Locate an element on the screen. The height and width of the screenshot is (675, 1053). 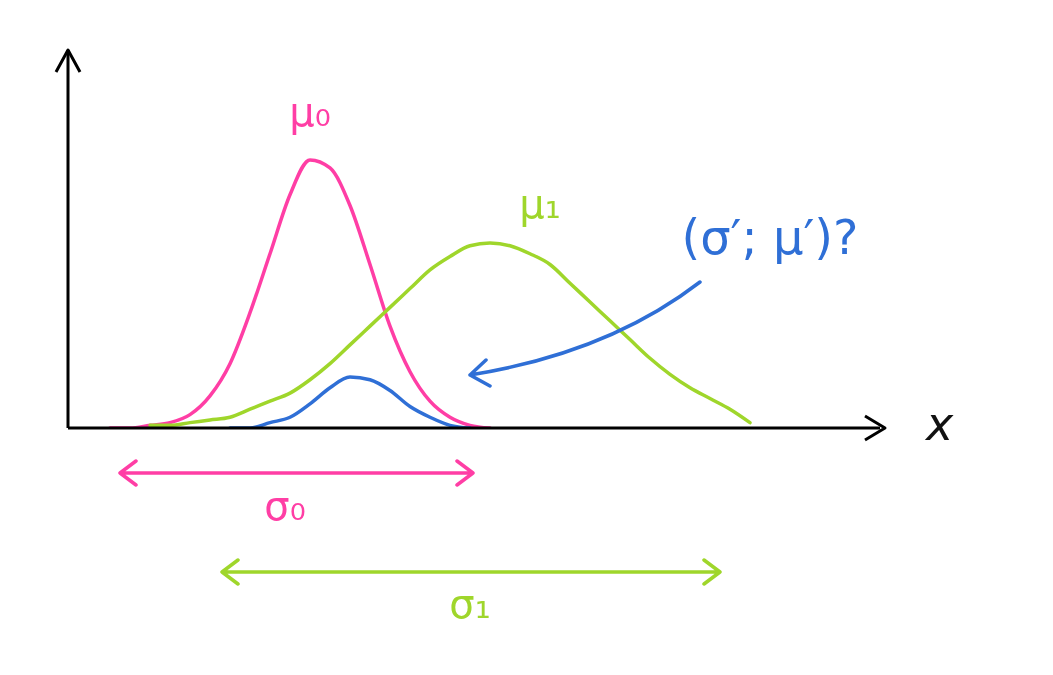
text: μ₀ is located at coordinates (310, 112).